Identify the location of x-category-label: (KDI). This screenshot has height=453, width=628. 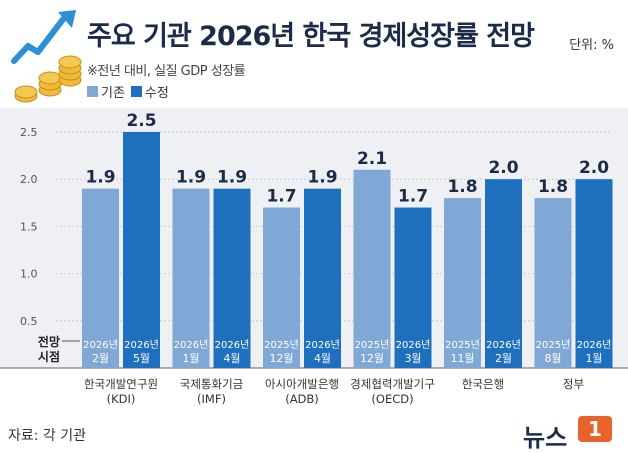
(121, 399).